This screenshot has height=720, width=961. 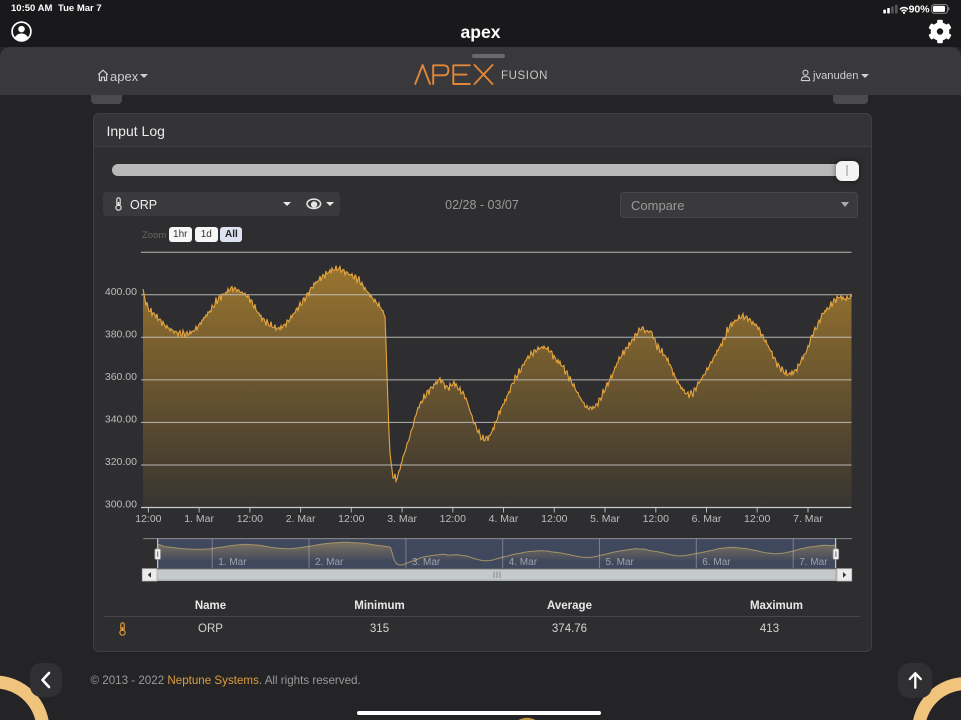 I want to click on svg-text: FUSION, so click(x=524, y=76).